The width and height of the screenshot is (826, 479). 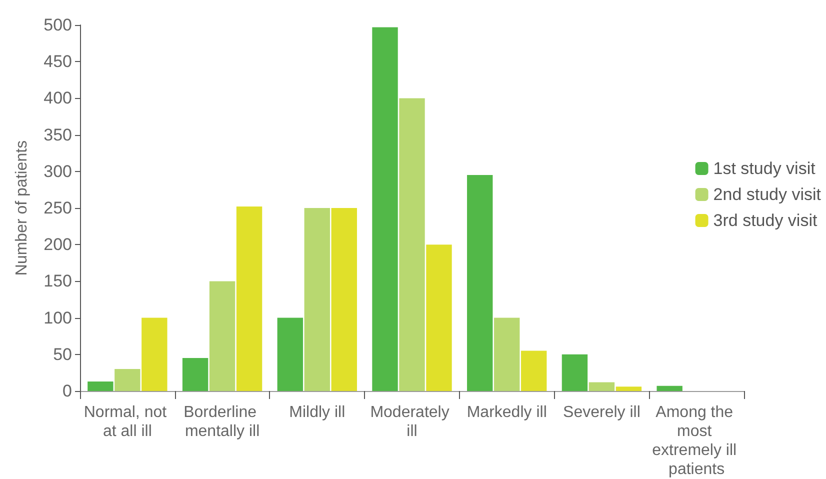 What do you see at coordinates (58, 281) in the screenshot?
I see `y-tick-label: 150` at bounding box center [58, 281].